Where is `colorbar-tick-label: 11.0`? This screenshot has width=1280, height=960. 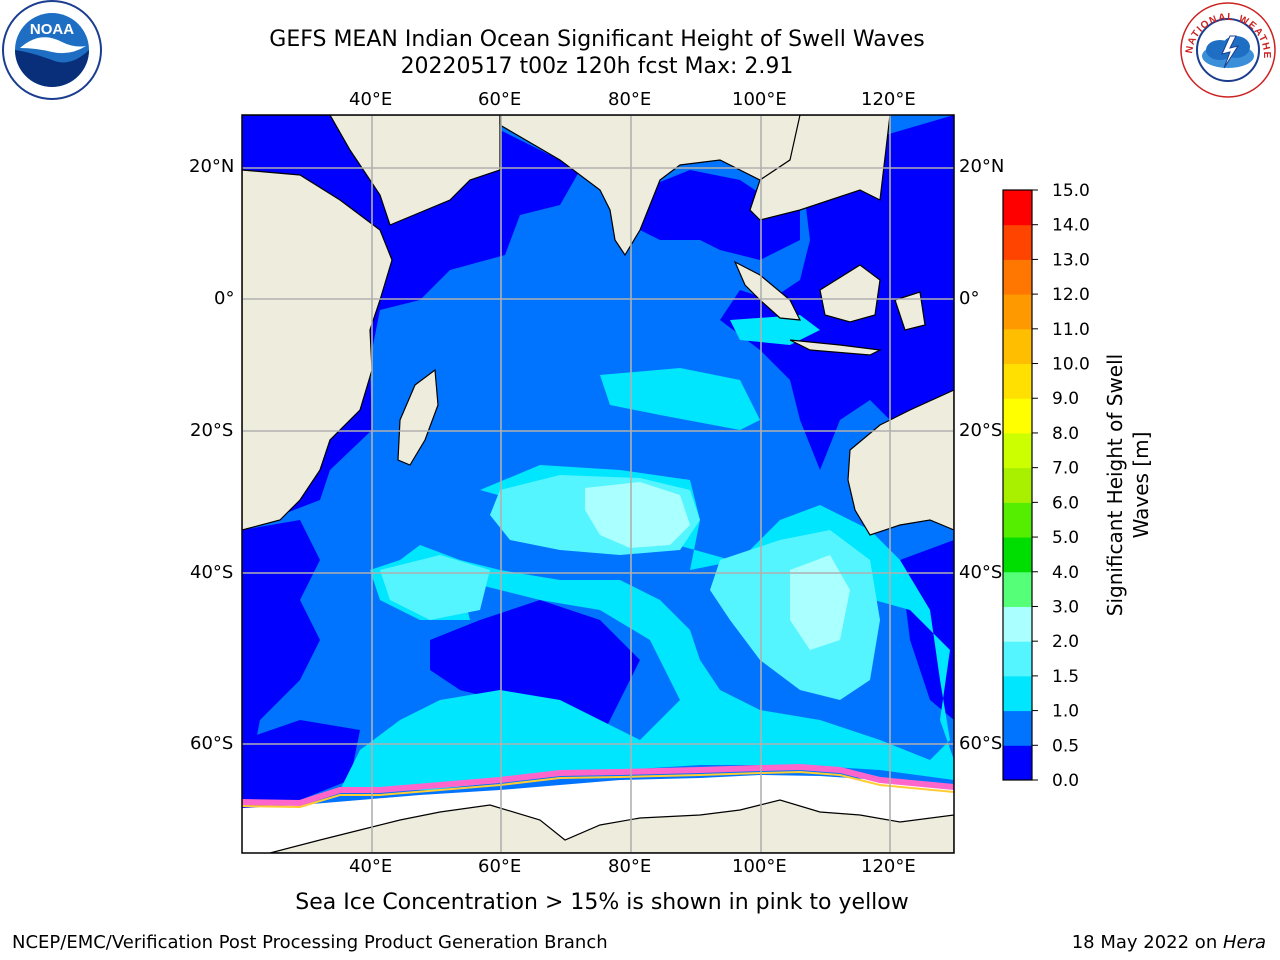 colorbar-tick-label: 11.0 is located at coordinates (1071, 330).